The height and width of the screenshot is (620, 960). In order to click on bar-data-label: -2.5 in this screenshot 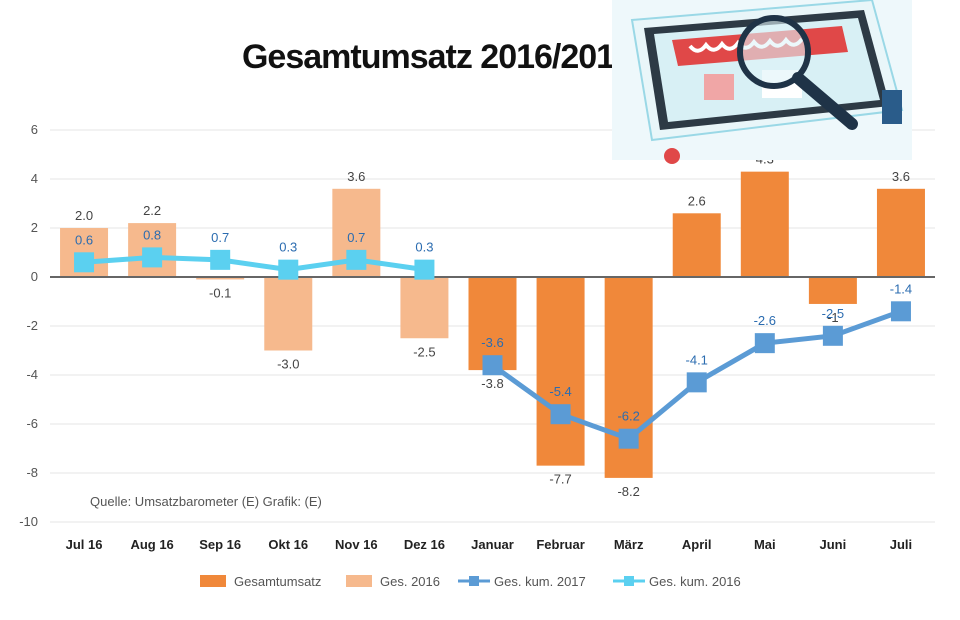, I will do `click(424, 351)`.